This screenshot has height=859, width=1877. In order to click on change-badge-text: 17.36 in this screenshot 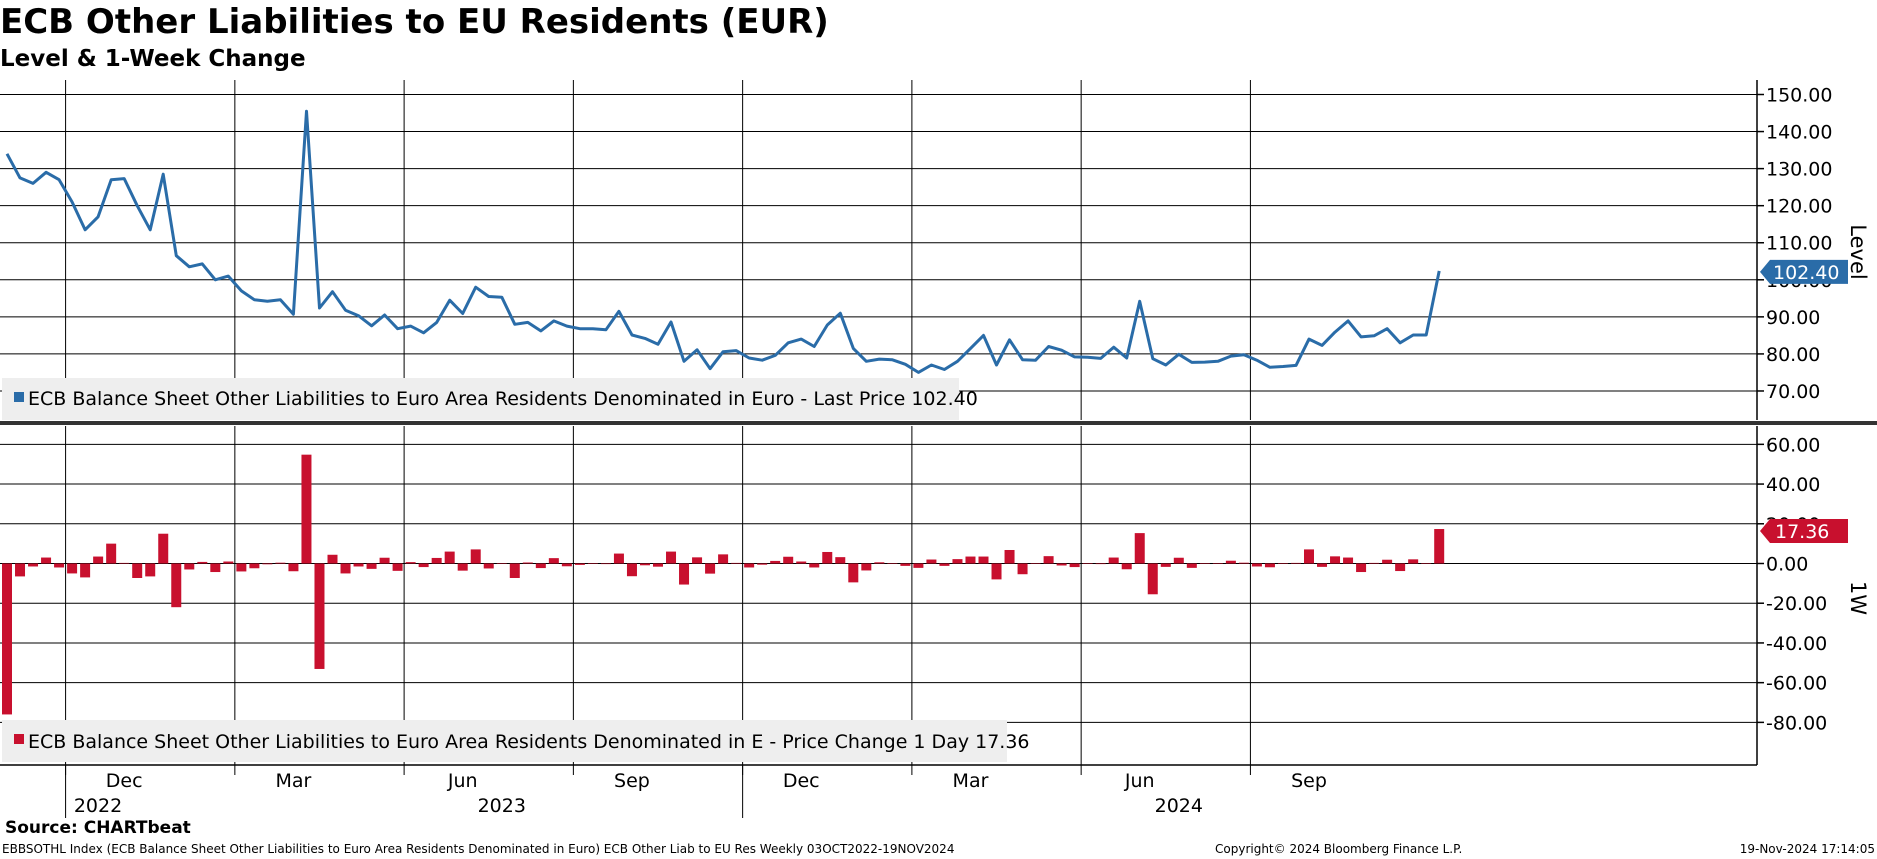, I will do `click(1802, 532)`.